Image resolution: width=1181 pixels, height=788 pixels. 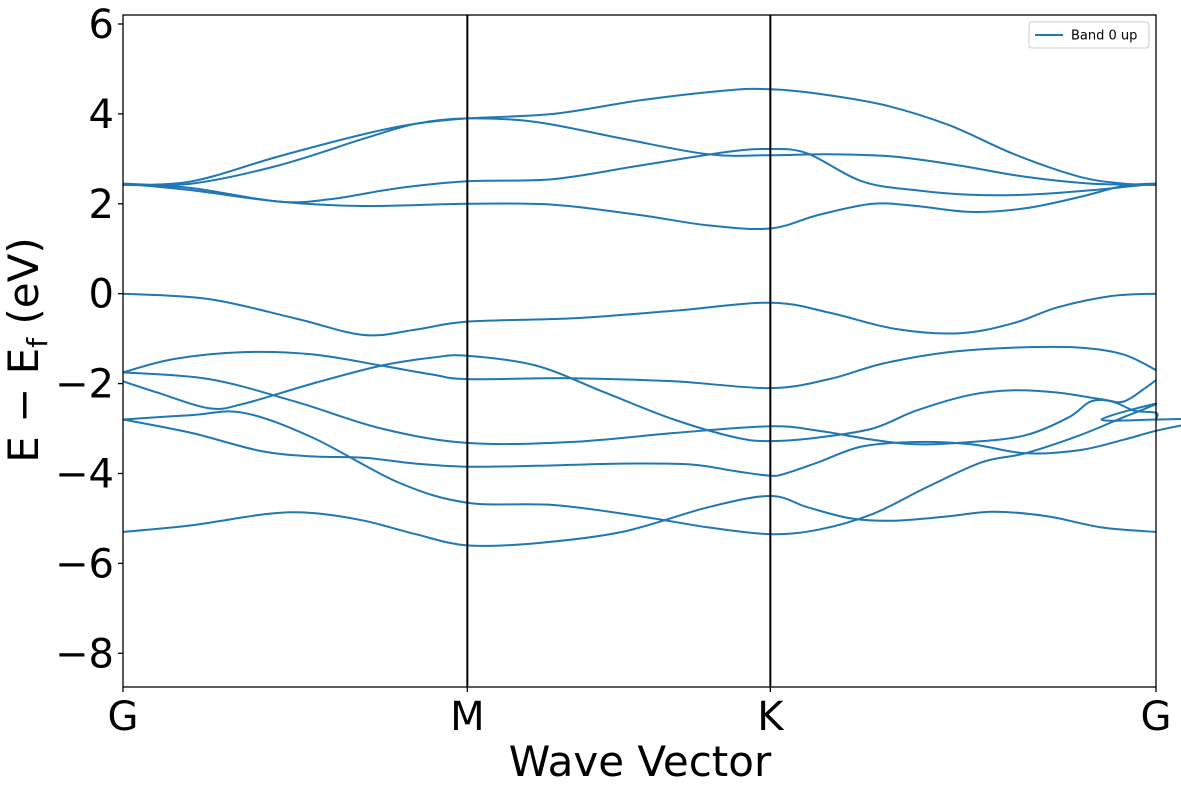 What do you see at coordinates (89, 339) in the screenshot?
I see `y-axis-ticks: 6 4 2 0 −2 −4 −6 −8` at bounding box center [89, 339].